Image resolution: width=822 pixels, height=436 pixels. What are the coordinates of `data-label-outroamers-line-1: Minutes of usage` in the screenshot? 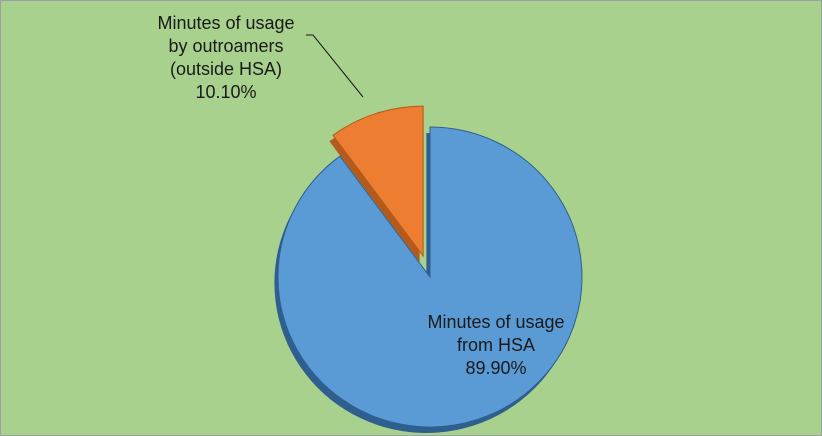 It's located at (226, 23).